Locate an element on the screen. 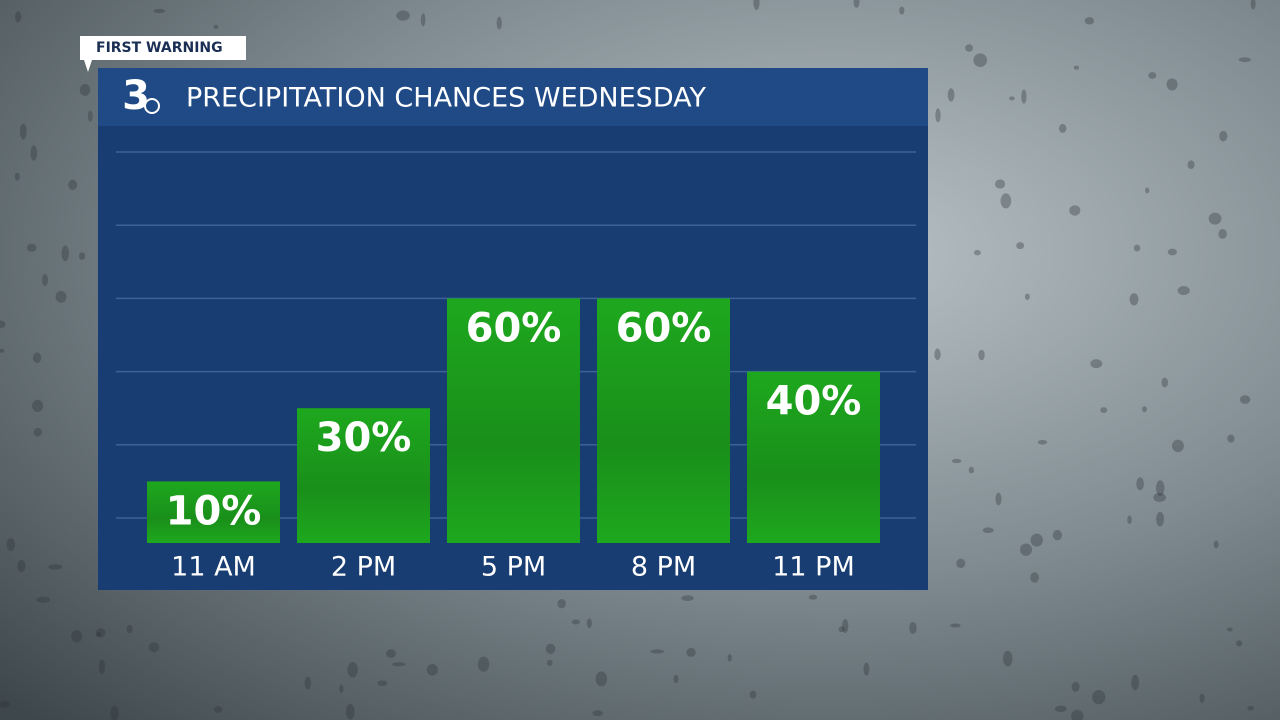  x-tick-label: 2 PM is located at coordinates (363, 567).